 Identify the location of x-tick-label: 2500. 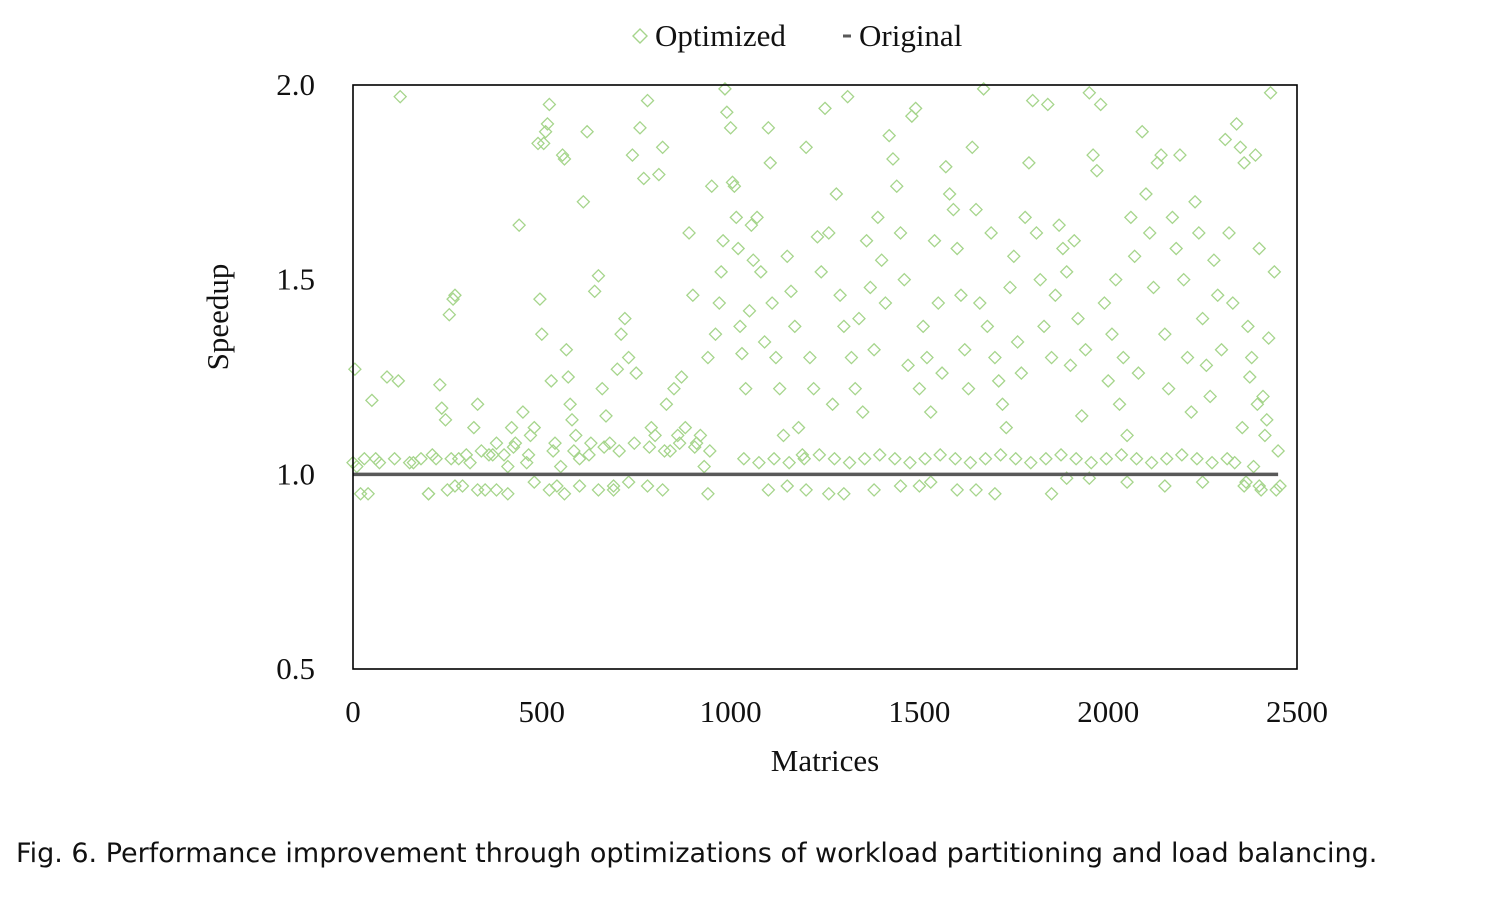
(1297, 711).